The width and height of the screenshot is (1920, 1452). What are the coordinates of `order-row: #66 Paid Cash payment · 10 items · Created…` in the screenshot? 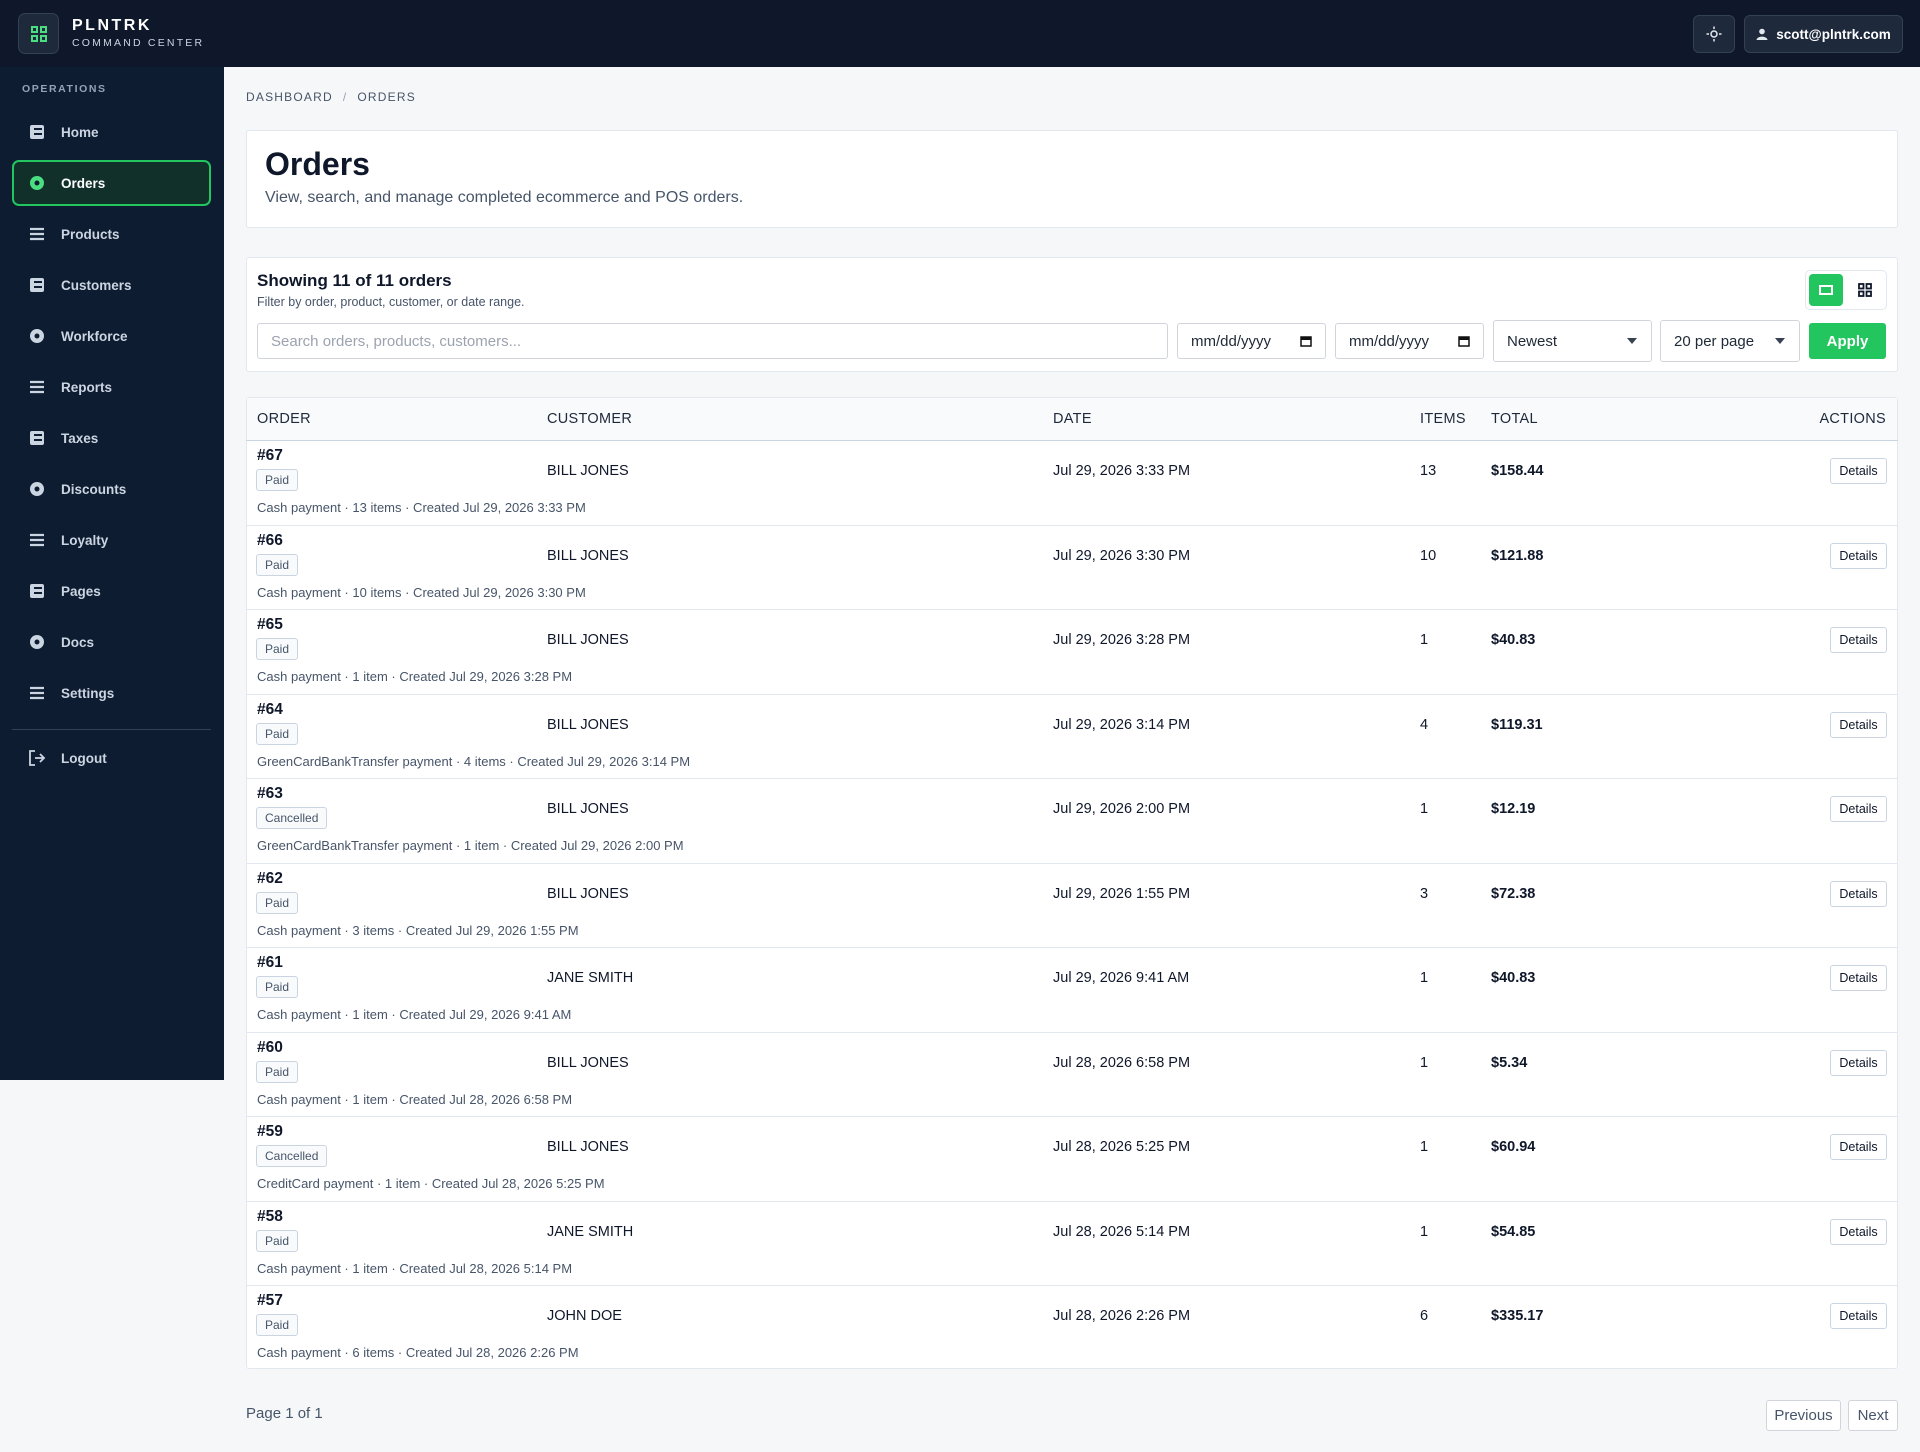 It's located at (1072, 567).